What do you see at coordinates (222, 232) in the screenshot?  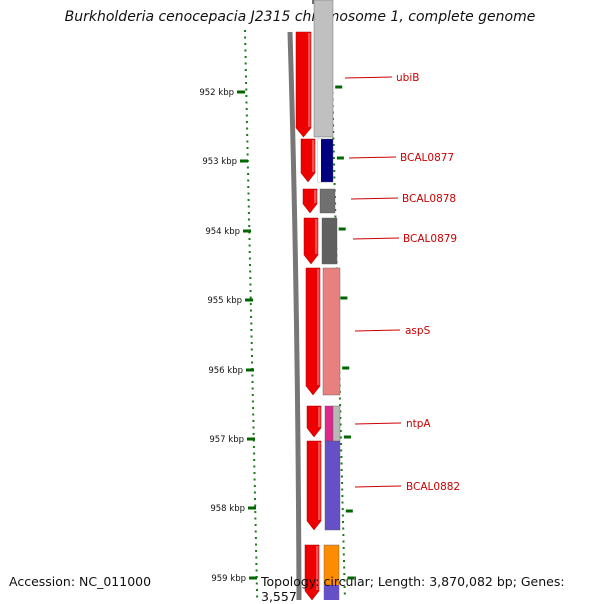 I see `scale-tick-label: 954 kbp` at bounding box center [222, 232].